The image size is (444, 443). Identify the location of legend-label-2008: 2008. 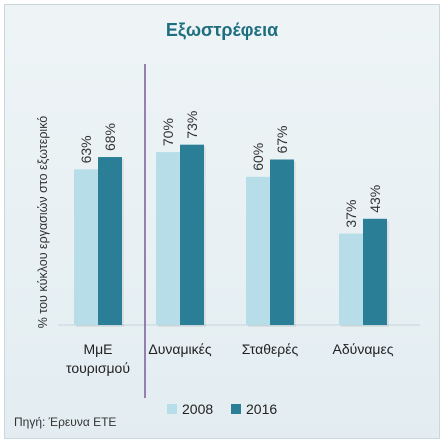
(197, 409).